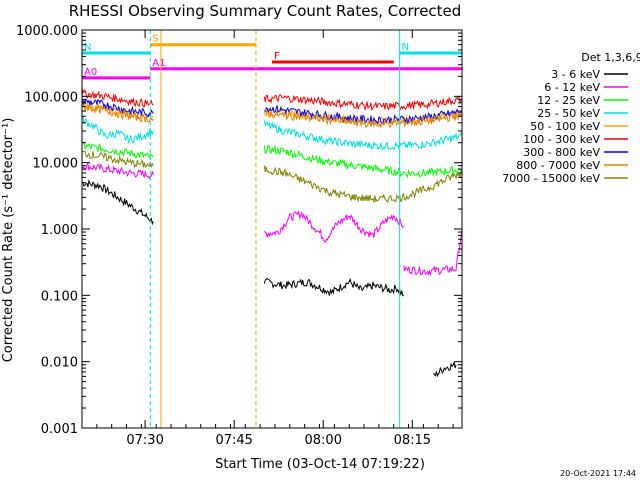 The width and height of the screenshot is (640, 480). Describe the element at coordinates (117, 112) in the screenshot. I see `series-800-7000-kev-line` at that location.